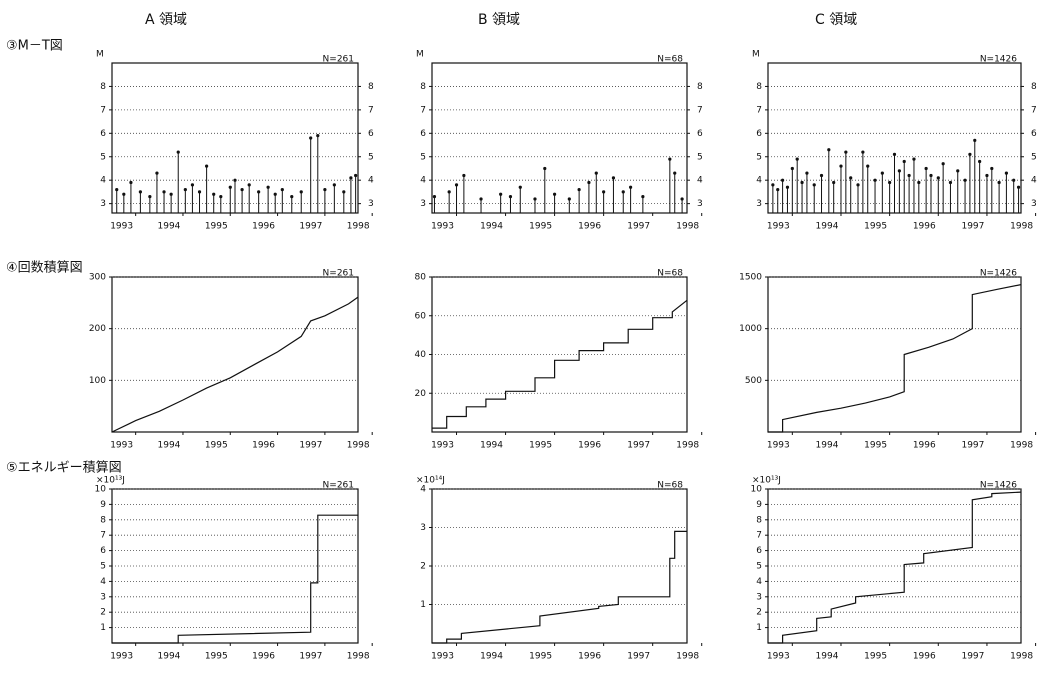 This screenshot has width=1064, height=680. What do you see at coordinates (101, 490) in the screenshot?
I see `y-tick-label: 10` at bounding box center [101, 490].